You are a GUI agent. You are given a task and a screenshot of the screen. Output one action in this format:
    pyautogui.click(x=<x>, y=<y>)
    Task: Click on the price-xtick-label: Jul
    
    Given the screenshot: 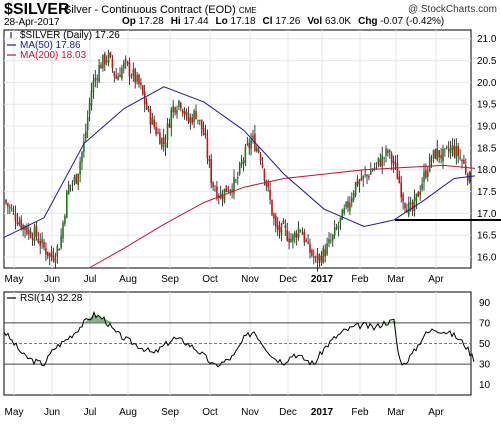 What is the action you would take?
    pyautogui.click(x=90, y=279)
    